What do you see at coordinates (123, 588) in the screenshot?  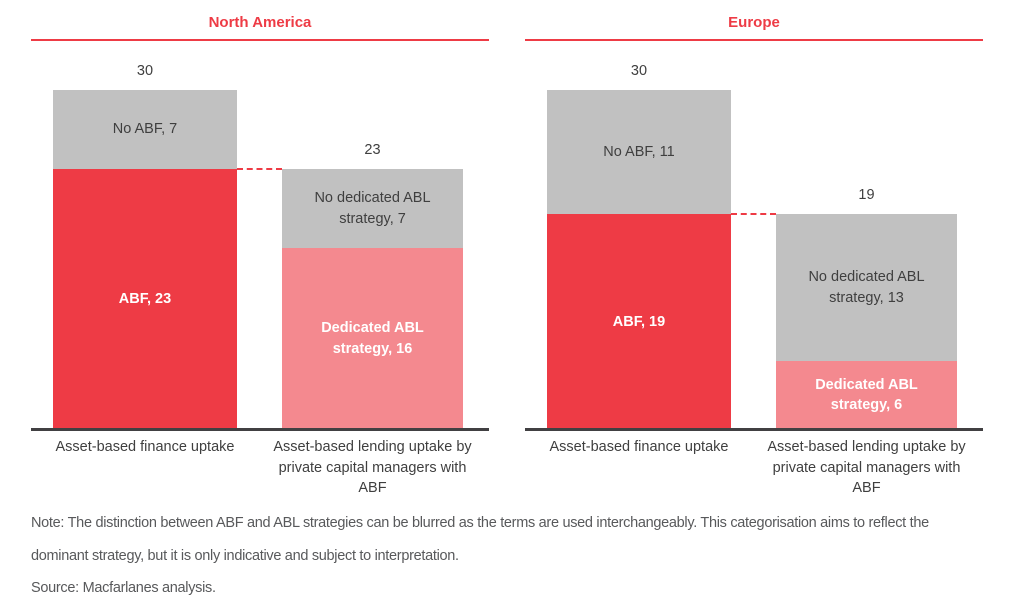 I see `source-text: Source: Macfarlanes analysis.` at bounding box center [123, 588].